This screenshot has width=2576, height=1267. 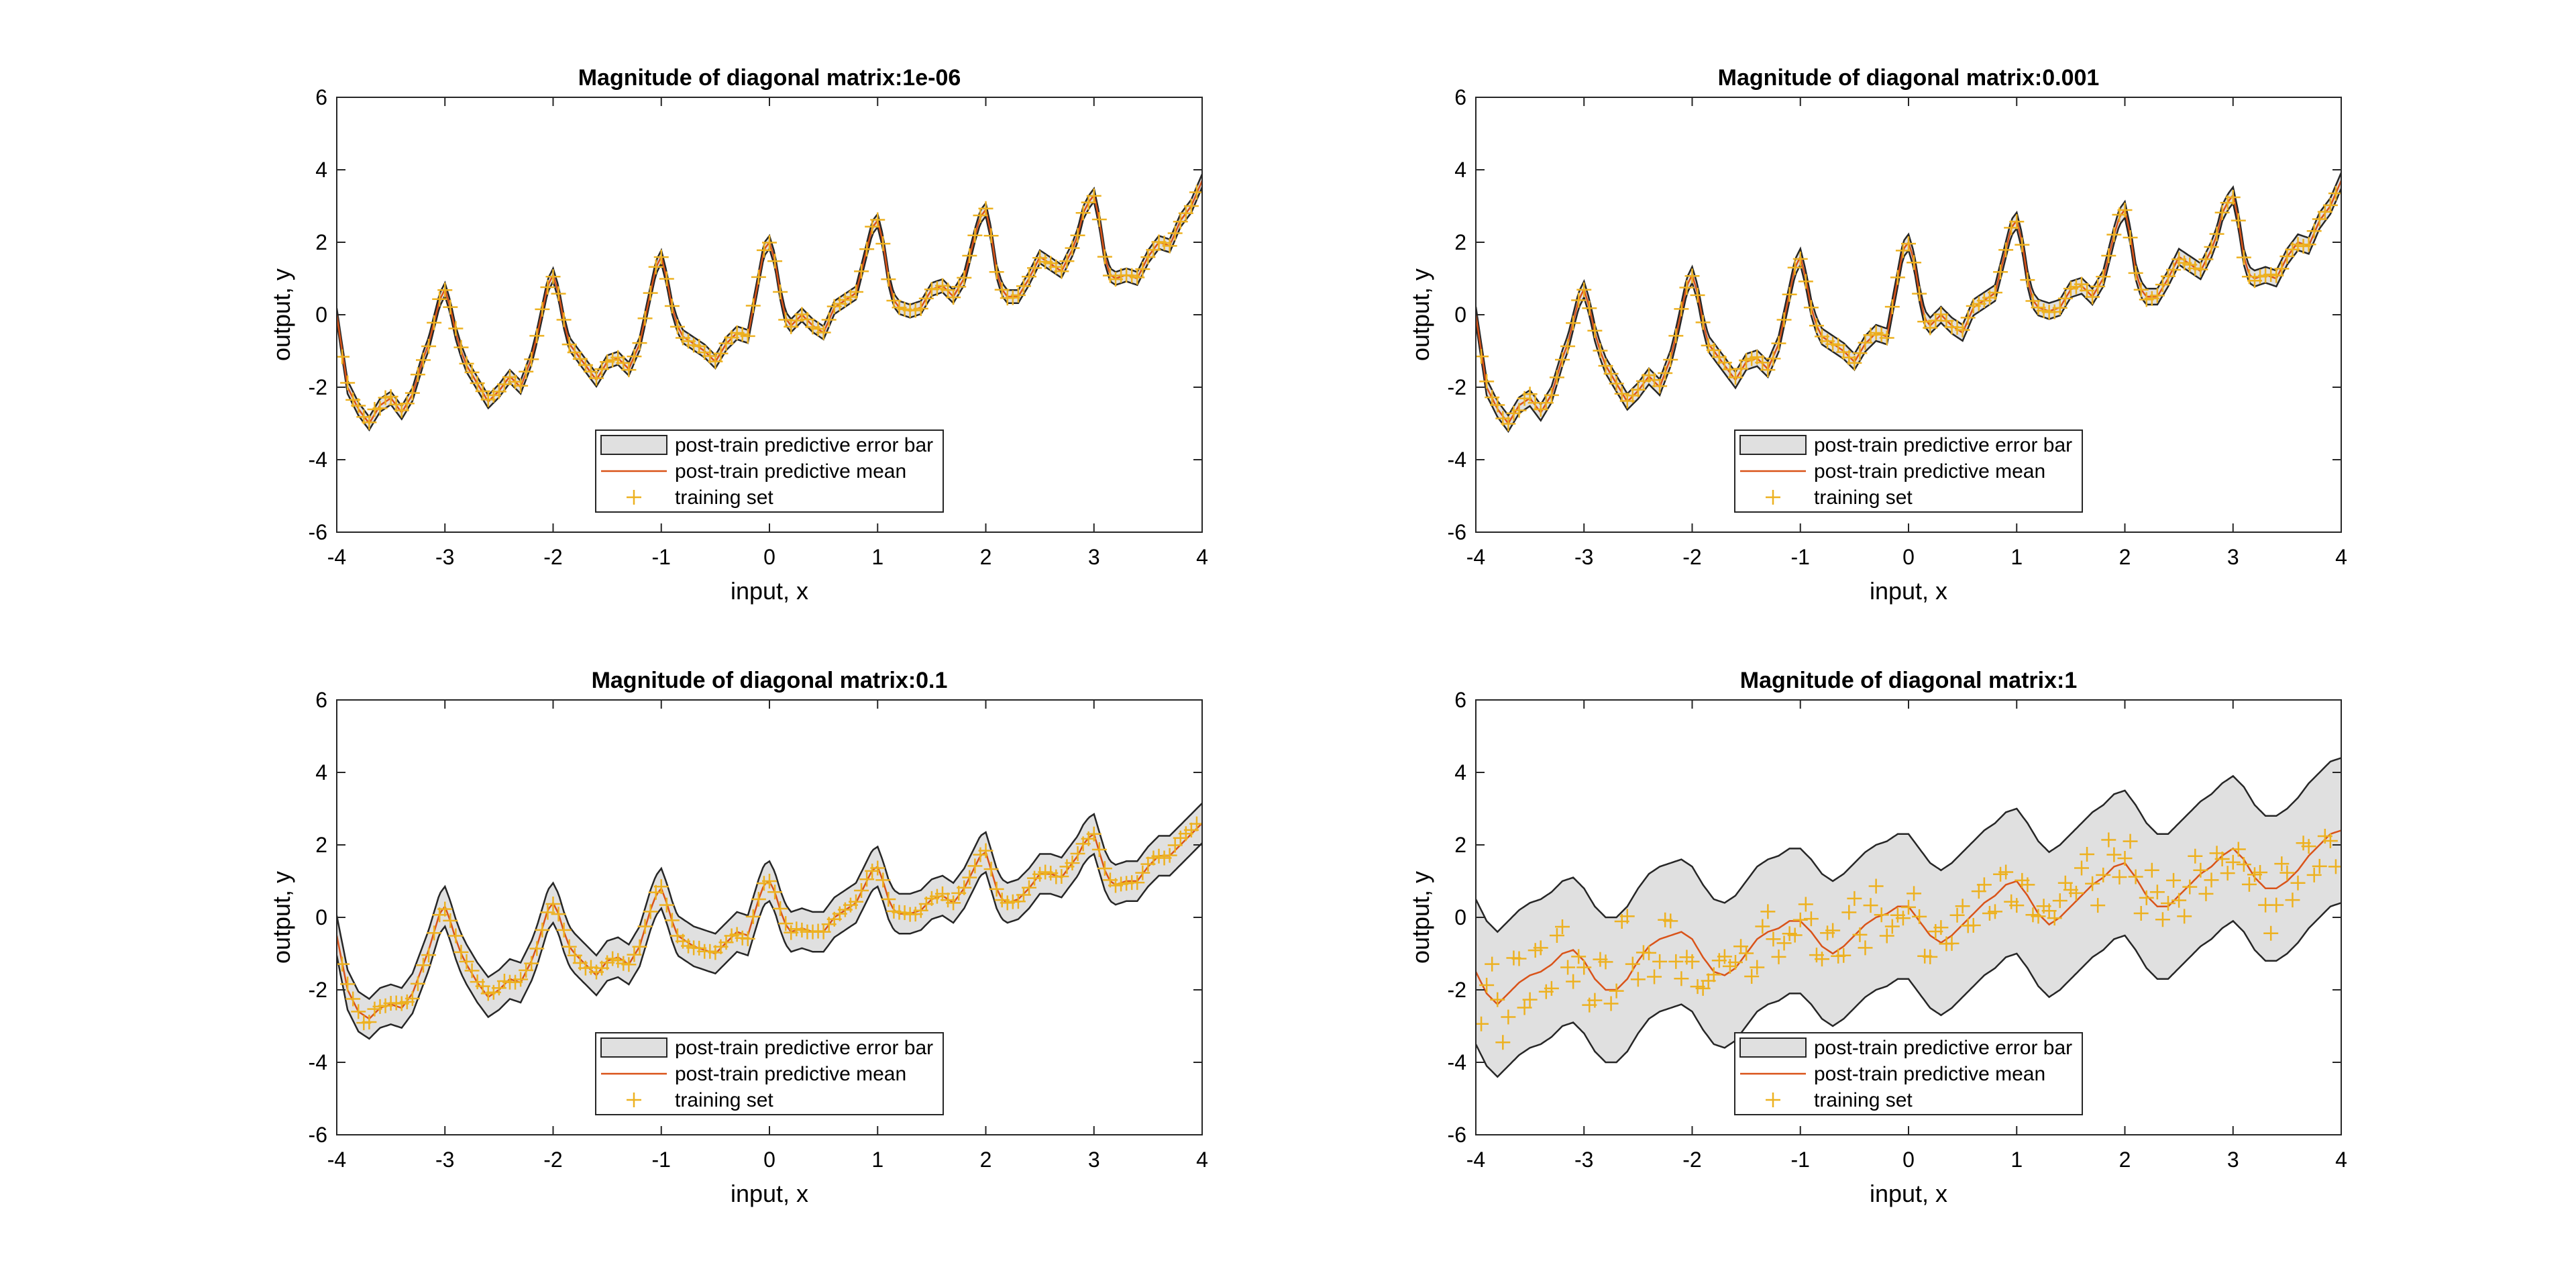 I want to click on x-tick-label: 2, so click(x=986, y=557).